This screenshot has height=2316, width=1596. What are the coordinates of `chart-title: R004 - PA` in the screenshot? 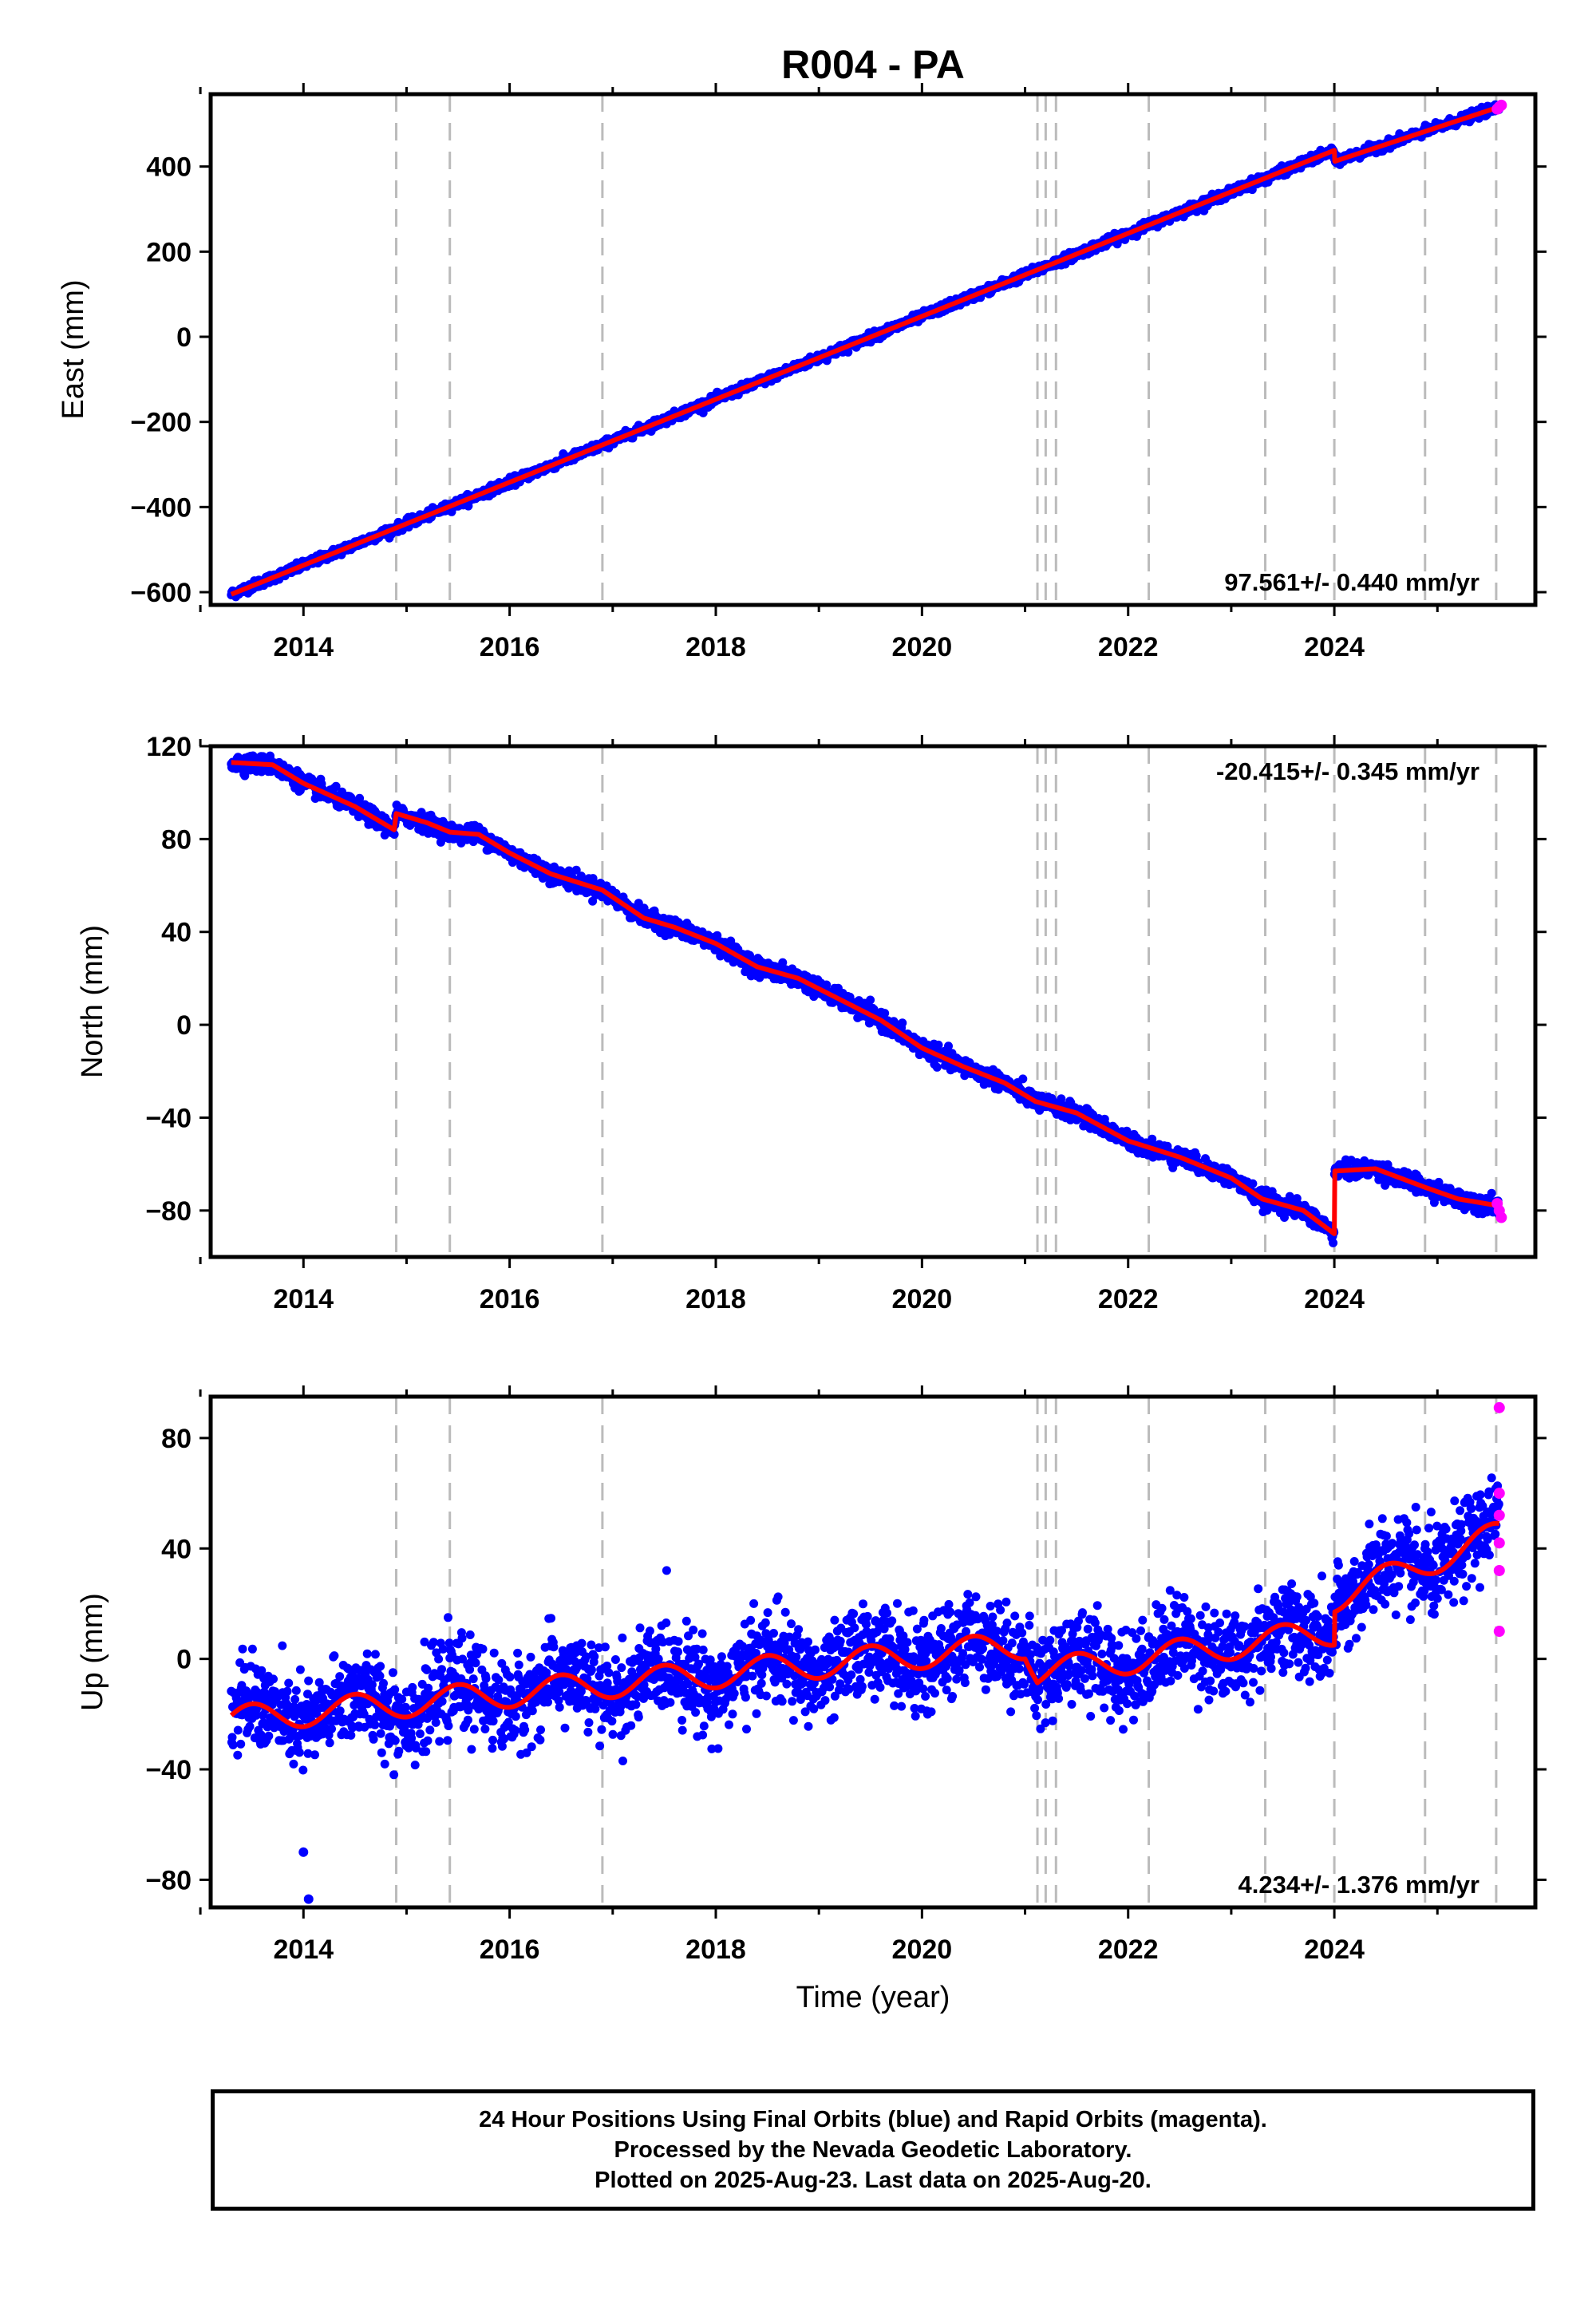 It's located at (873, 64).